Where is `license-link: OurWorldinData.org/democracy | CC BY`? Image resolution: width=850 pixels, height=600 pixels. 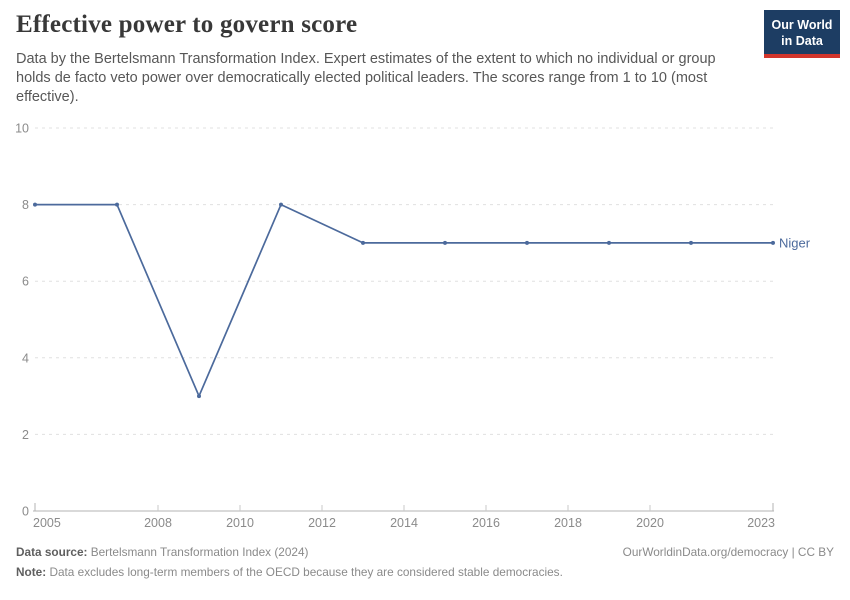 license-link: OurWorldinData.org/democracy | CC BY is located at coordinates (728, 552).